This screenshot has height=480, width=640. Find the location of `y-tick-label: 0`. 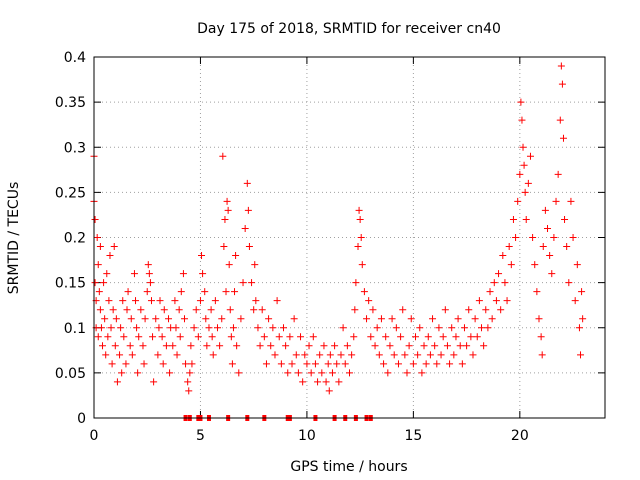

y-tick-label: 0 is located at coordinates (81, 419).